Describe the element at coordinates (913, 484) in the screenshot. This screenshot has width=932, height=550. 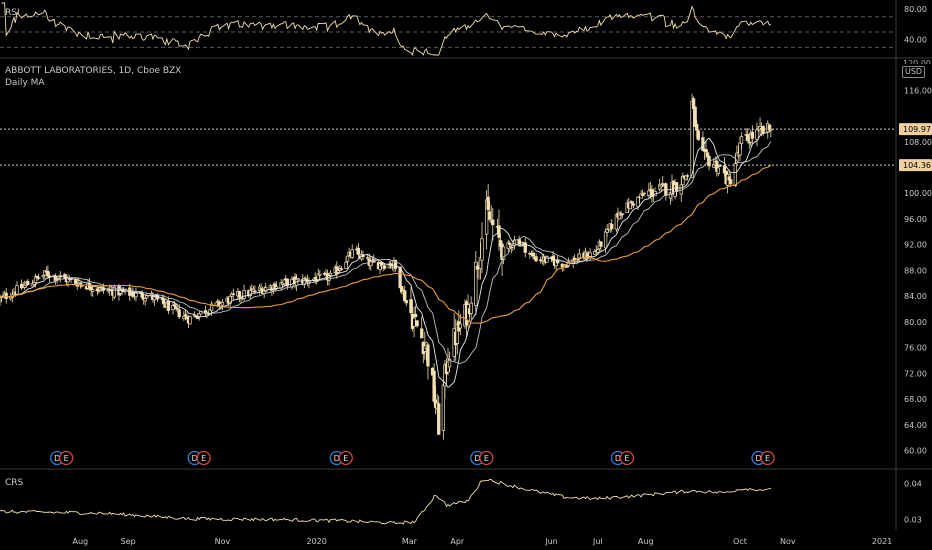
I see `crs-tick-label: 0.04` at that location.